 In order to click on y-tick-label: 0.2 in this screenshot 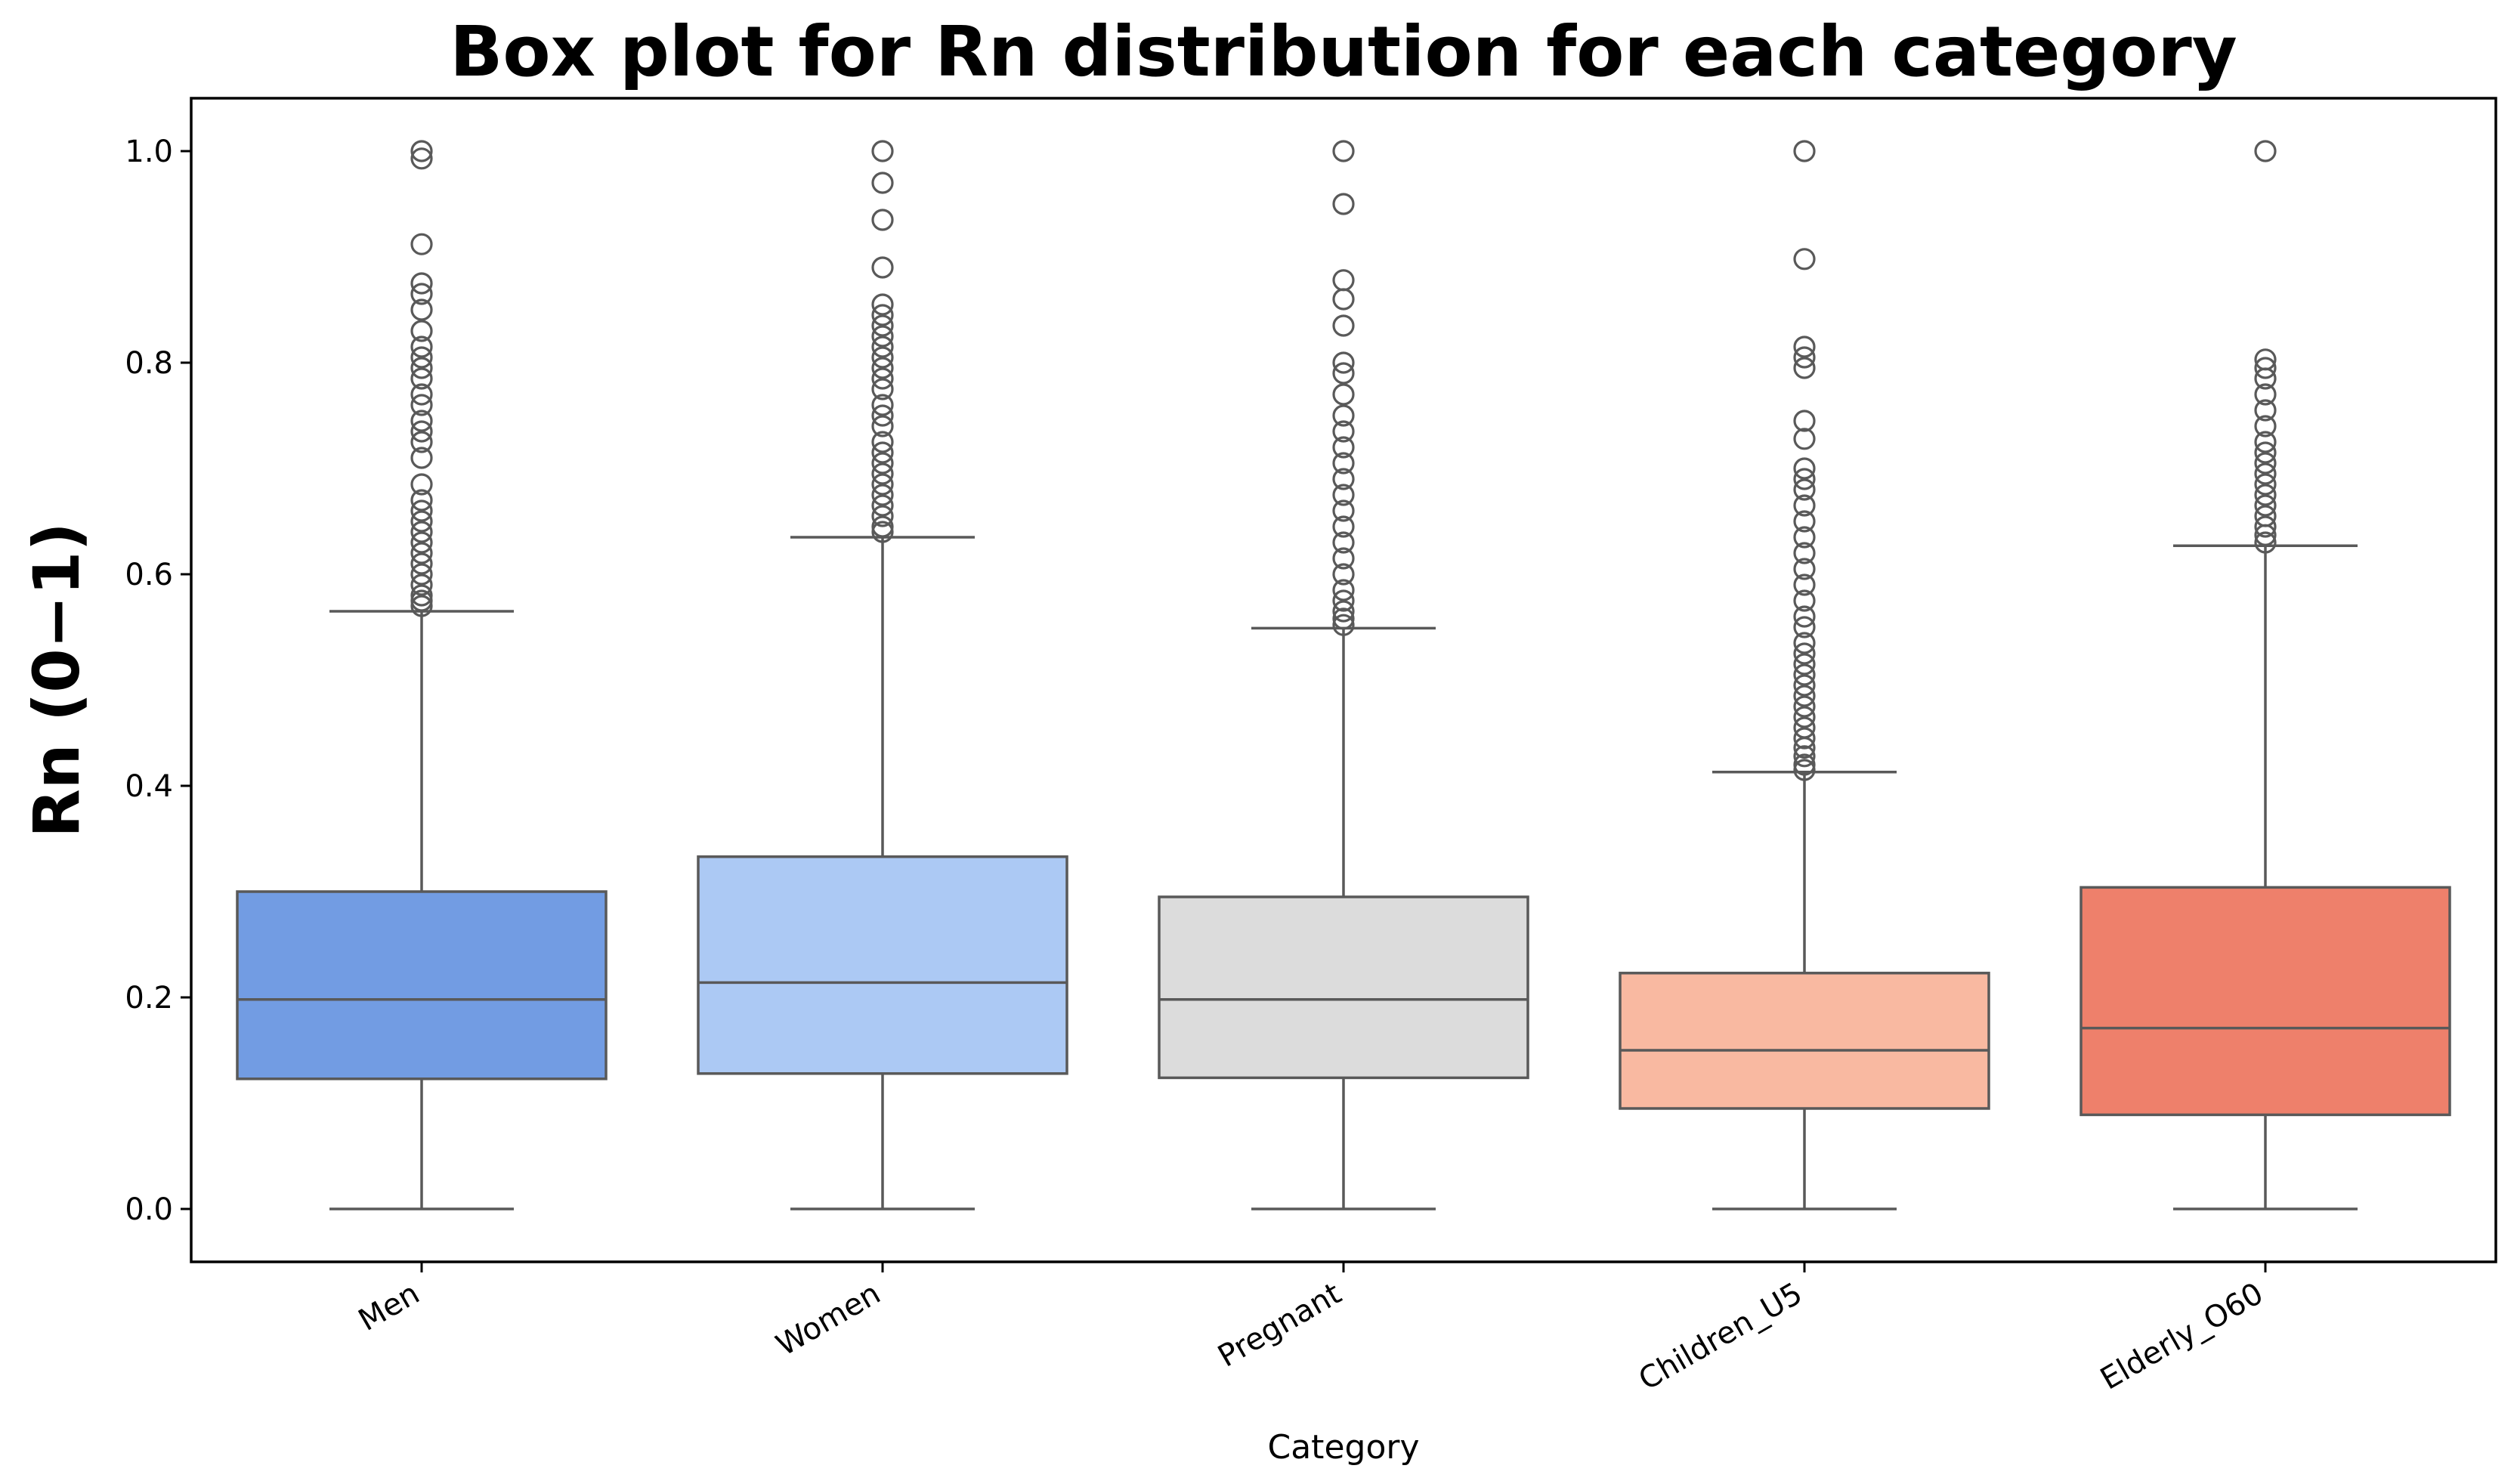, I will do `click(149, 999)`.